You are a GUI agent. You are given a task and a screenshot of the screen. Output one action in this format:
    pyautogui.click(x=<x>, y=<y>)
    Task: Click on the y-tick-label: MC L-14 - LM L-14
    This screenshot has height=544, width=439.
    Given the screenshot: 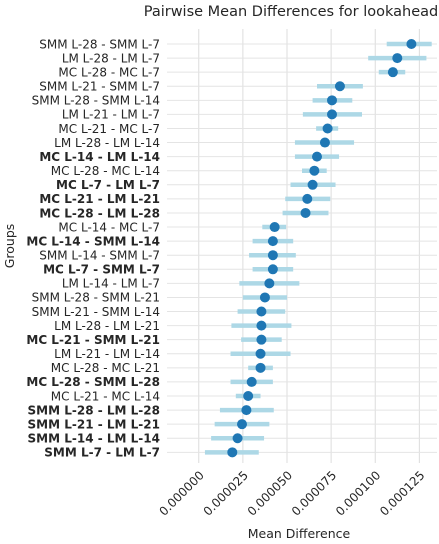 What is the action you would take?
    pyautogui.click(x=99, y=157)
    